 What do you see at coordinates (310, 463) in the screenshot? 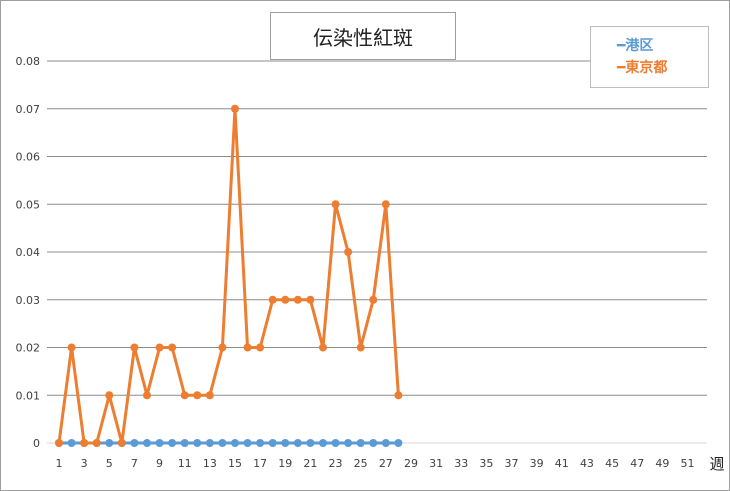
I see `x-tick-label: 21` at bounding box center [310, 463].